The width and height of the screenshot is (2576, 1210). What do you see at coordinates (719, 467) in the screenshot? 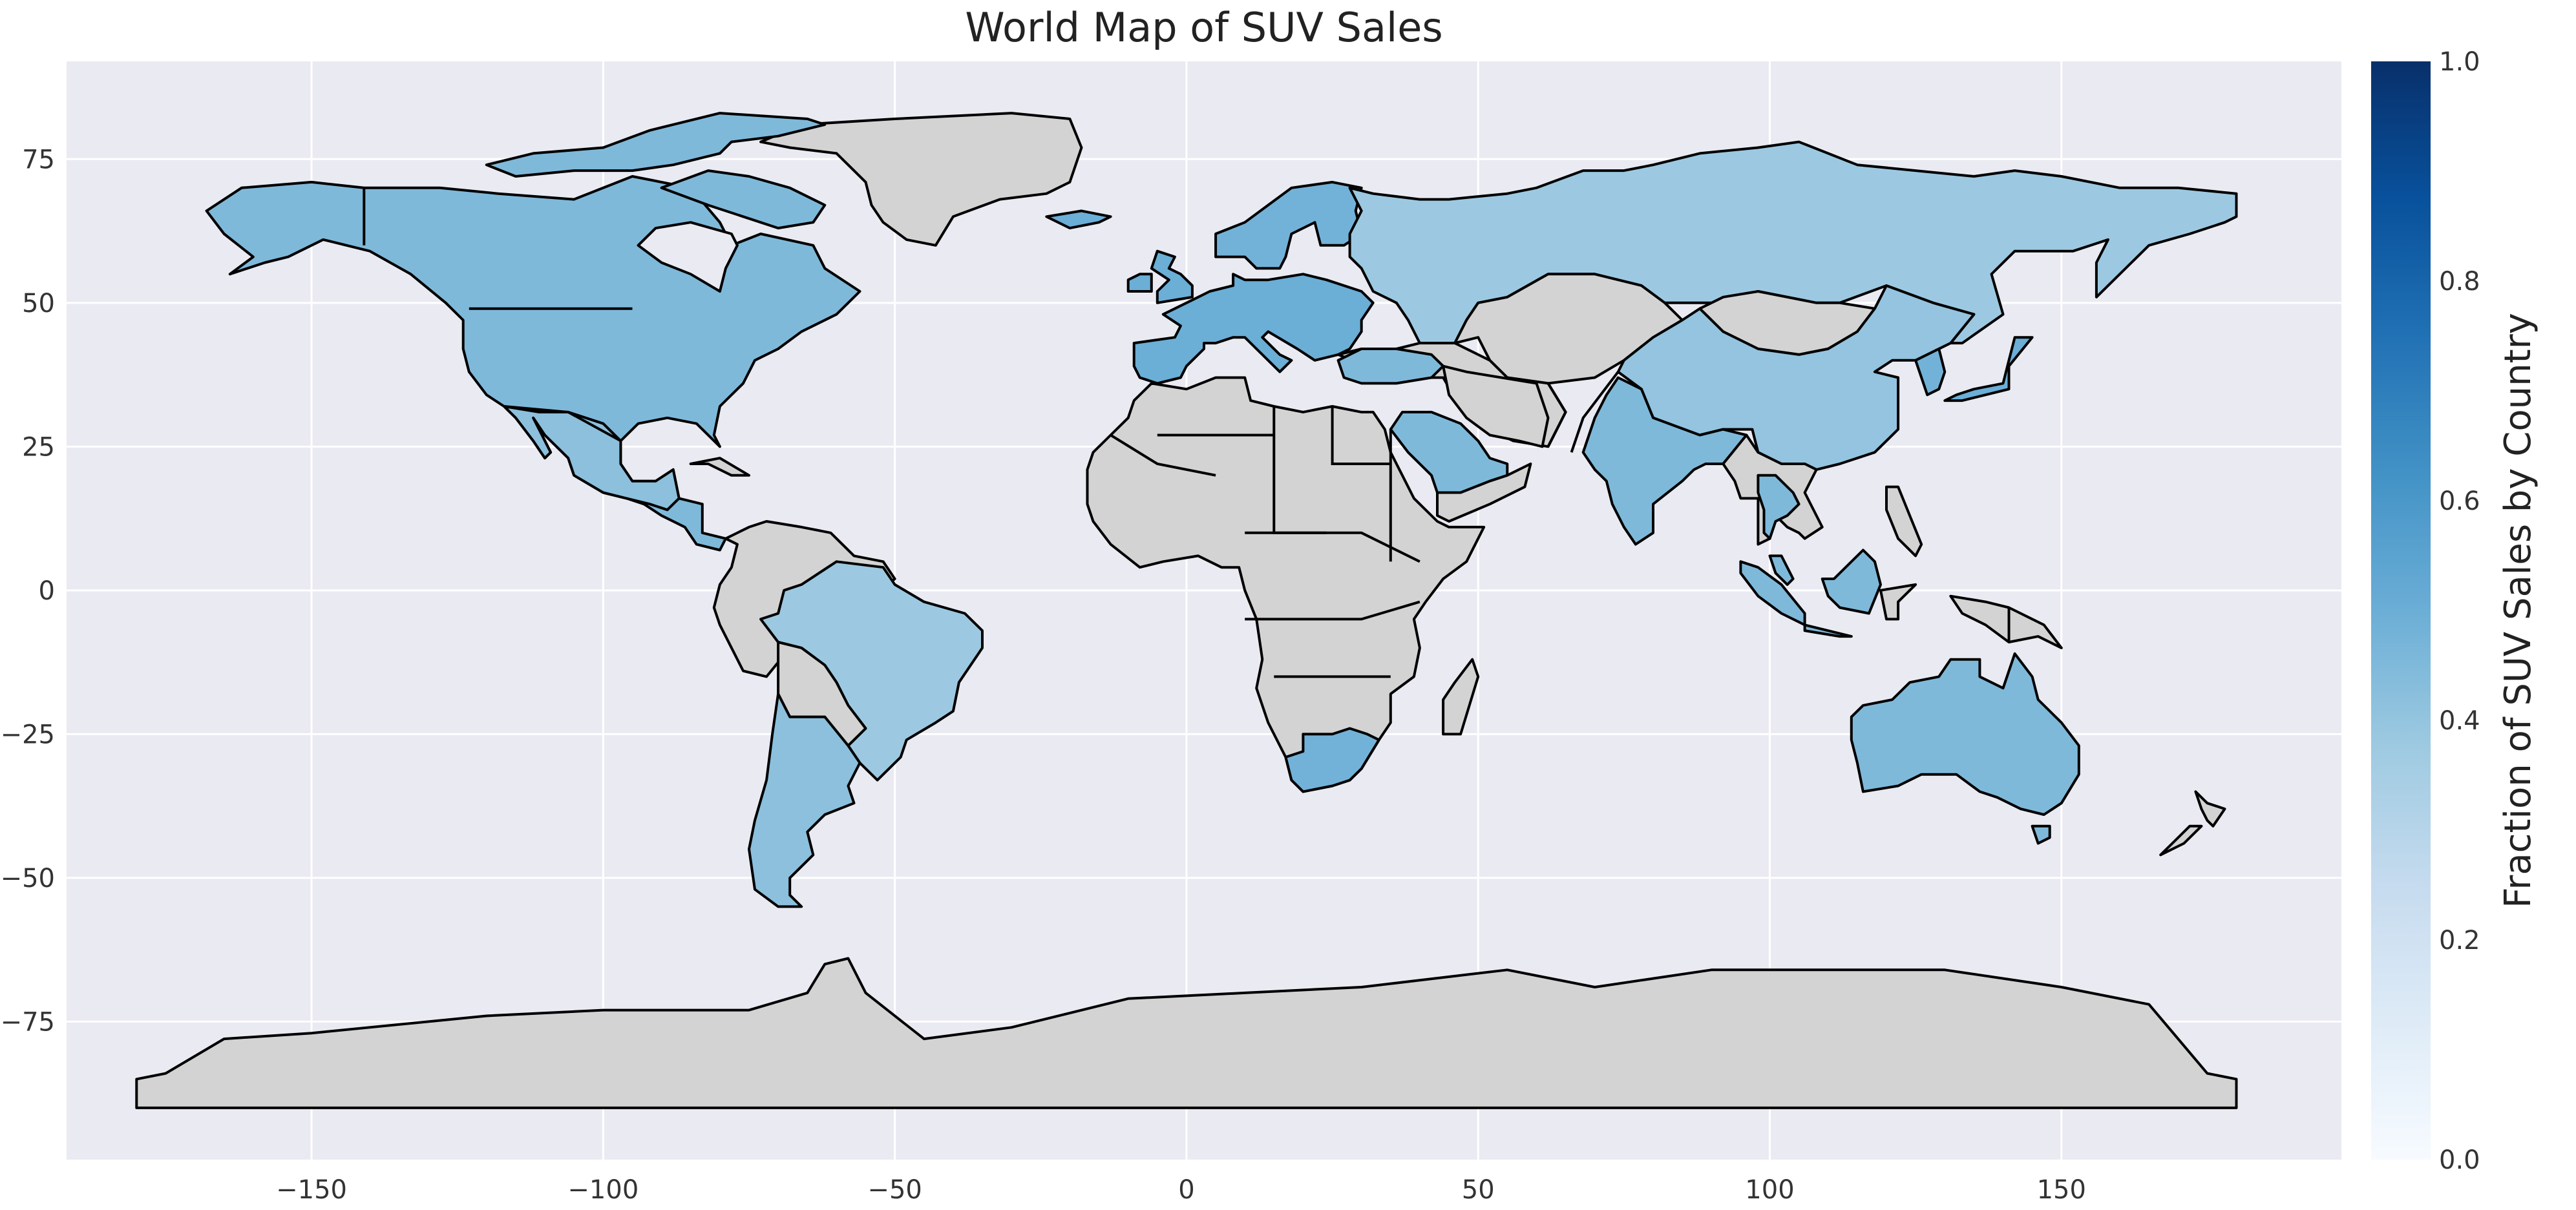
I see `region-cuba` at bounding box center [719, 467].